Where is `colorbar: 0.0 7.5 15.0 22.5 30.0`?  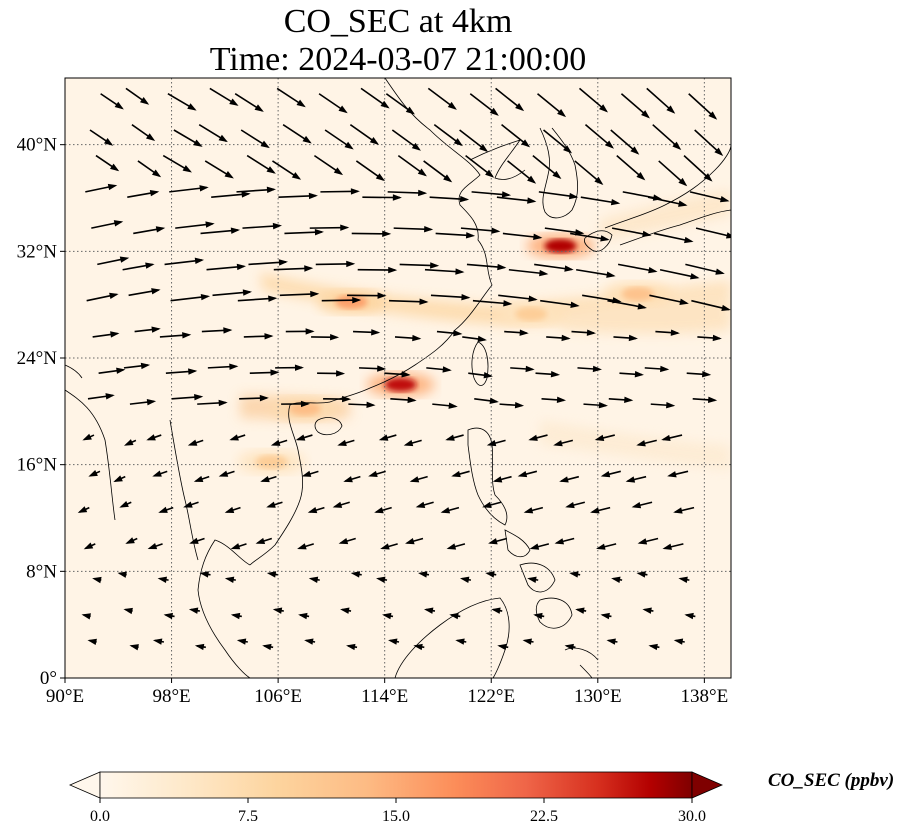
colorbar: 0.0 7.5 15.0 22.5 30.0 is located at coordinates (396, 798).